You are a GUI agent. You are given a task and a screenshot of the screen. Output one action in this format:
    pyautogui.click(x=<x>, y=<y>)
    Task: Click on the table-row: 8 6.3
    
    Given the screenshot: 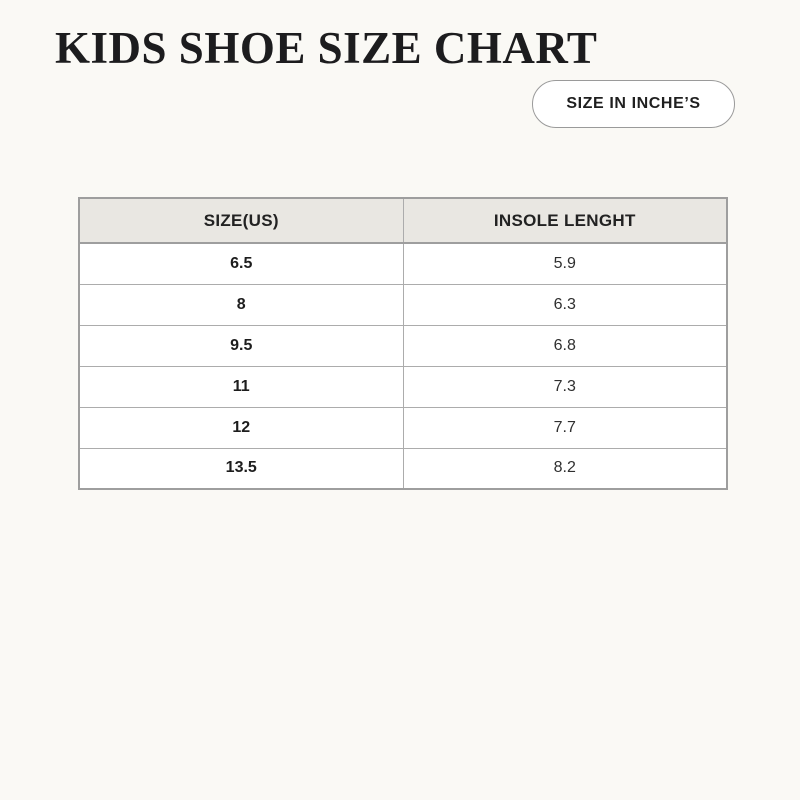 What is the action you would take?
    pyautogui.click(x=403, y=304)
    